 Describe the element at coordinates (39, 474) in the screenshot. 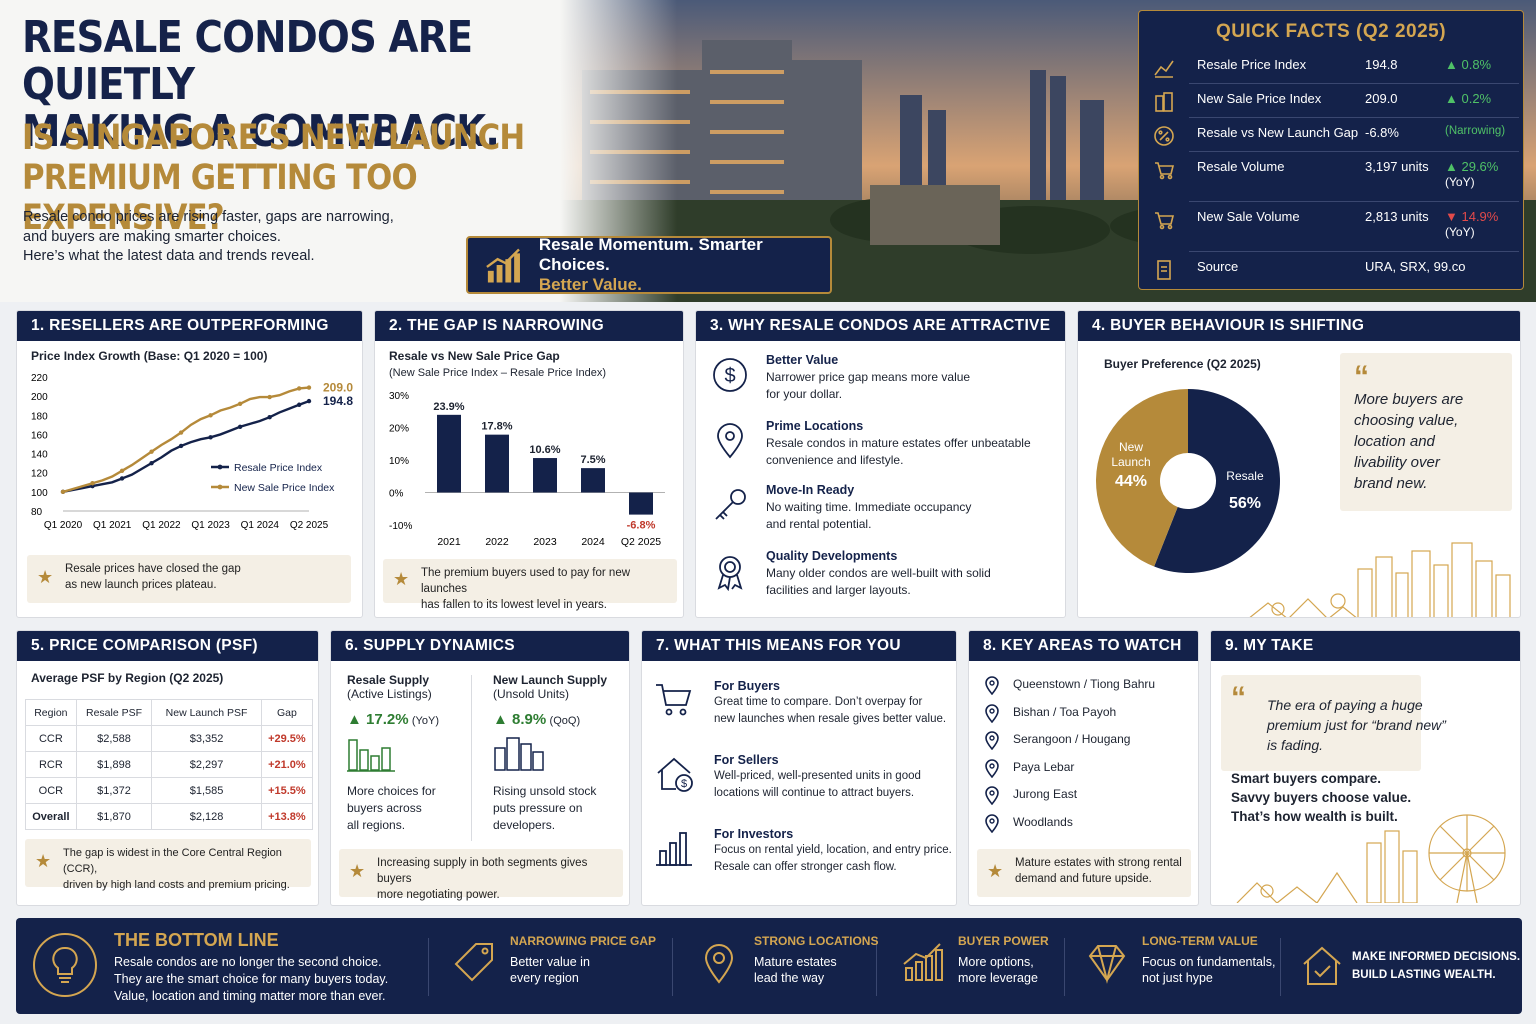

I see `y-tick-label: 120` at that location.